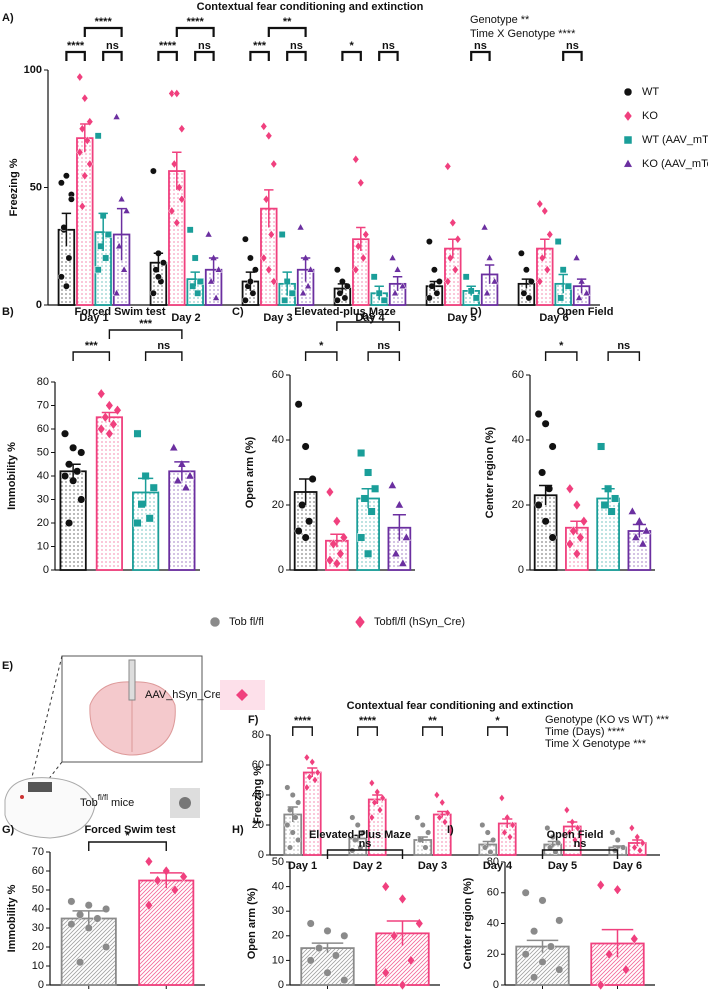  I want to click on mouse-genotype: fl/fl, so click(103, 797).